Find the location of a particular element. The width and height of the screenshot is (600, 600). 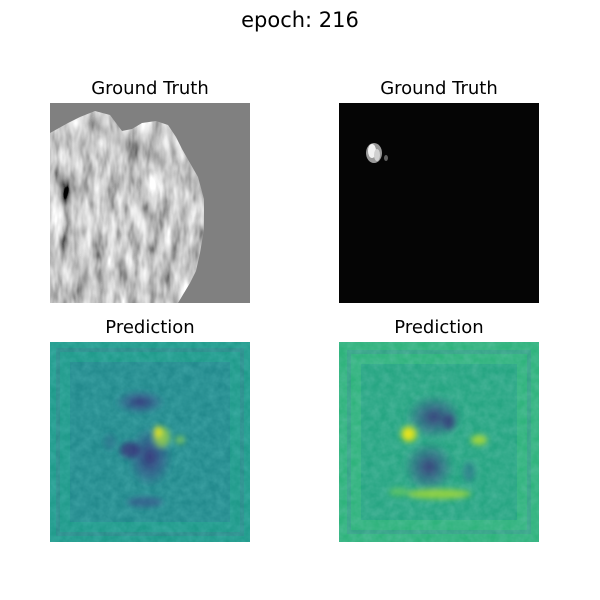

panel-title-prediction-1: Prediction is located at coordinates (150, 327).